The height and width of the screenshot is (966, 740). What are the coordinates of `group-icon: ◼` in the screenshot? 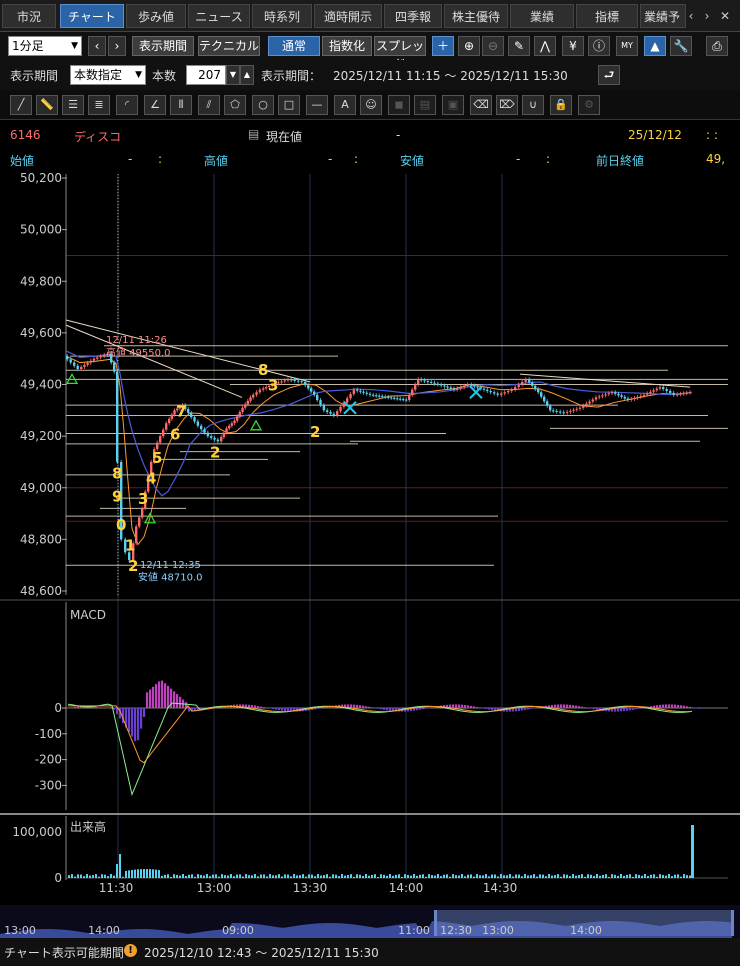 It's located at (399, 105).